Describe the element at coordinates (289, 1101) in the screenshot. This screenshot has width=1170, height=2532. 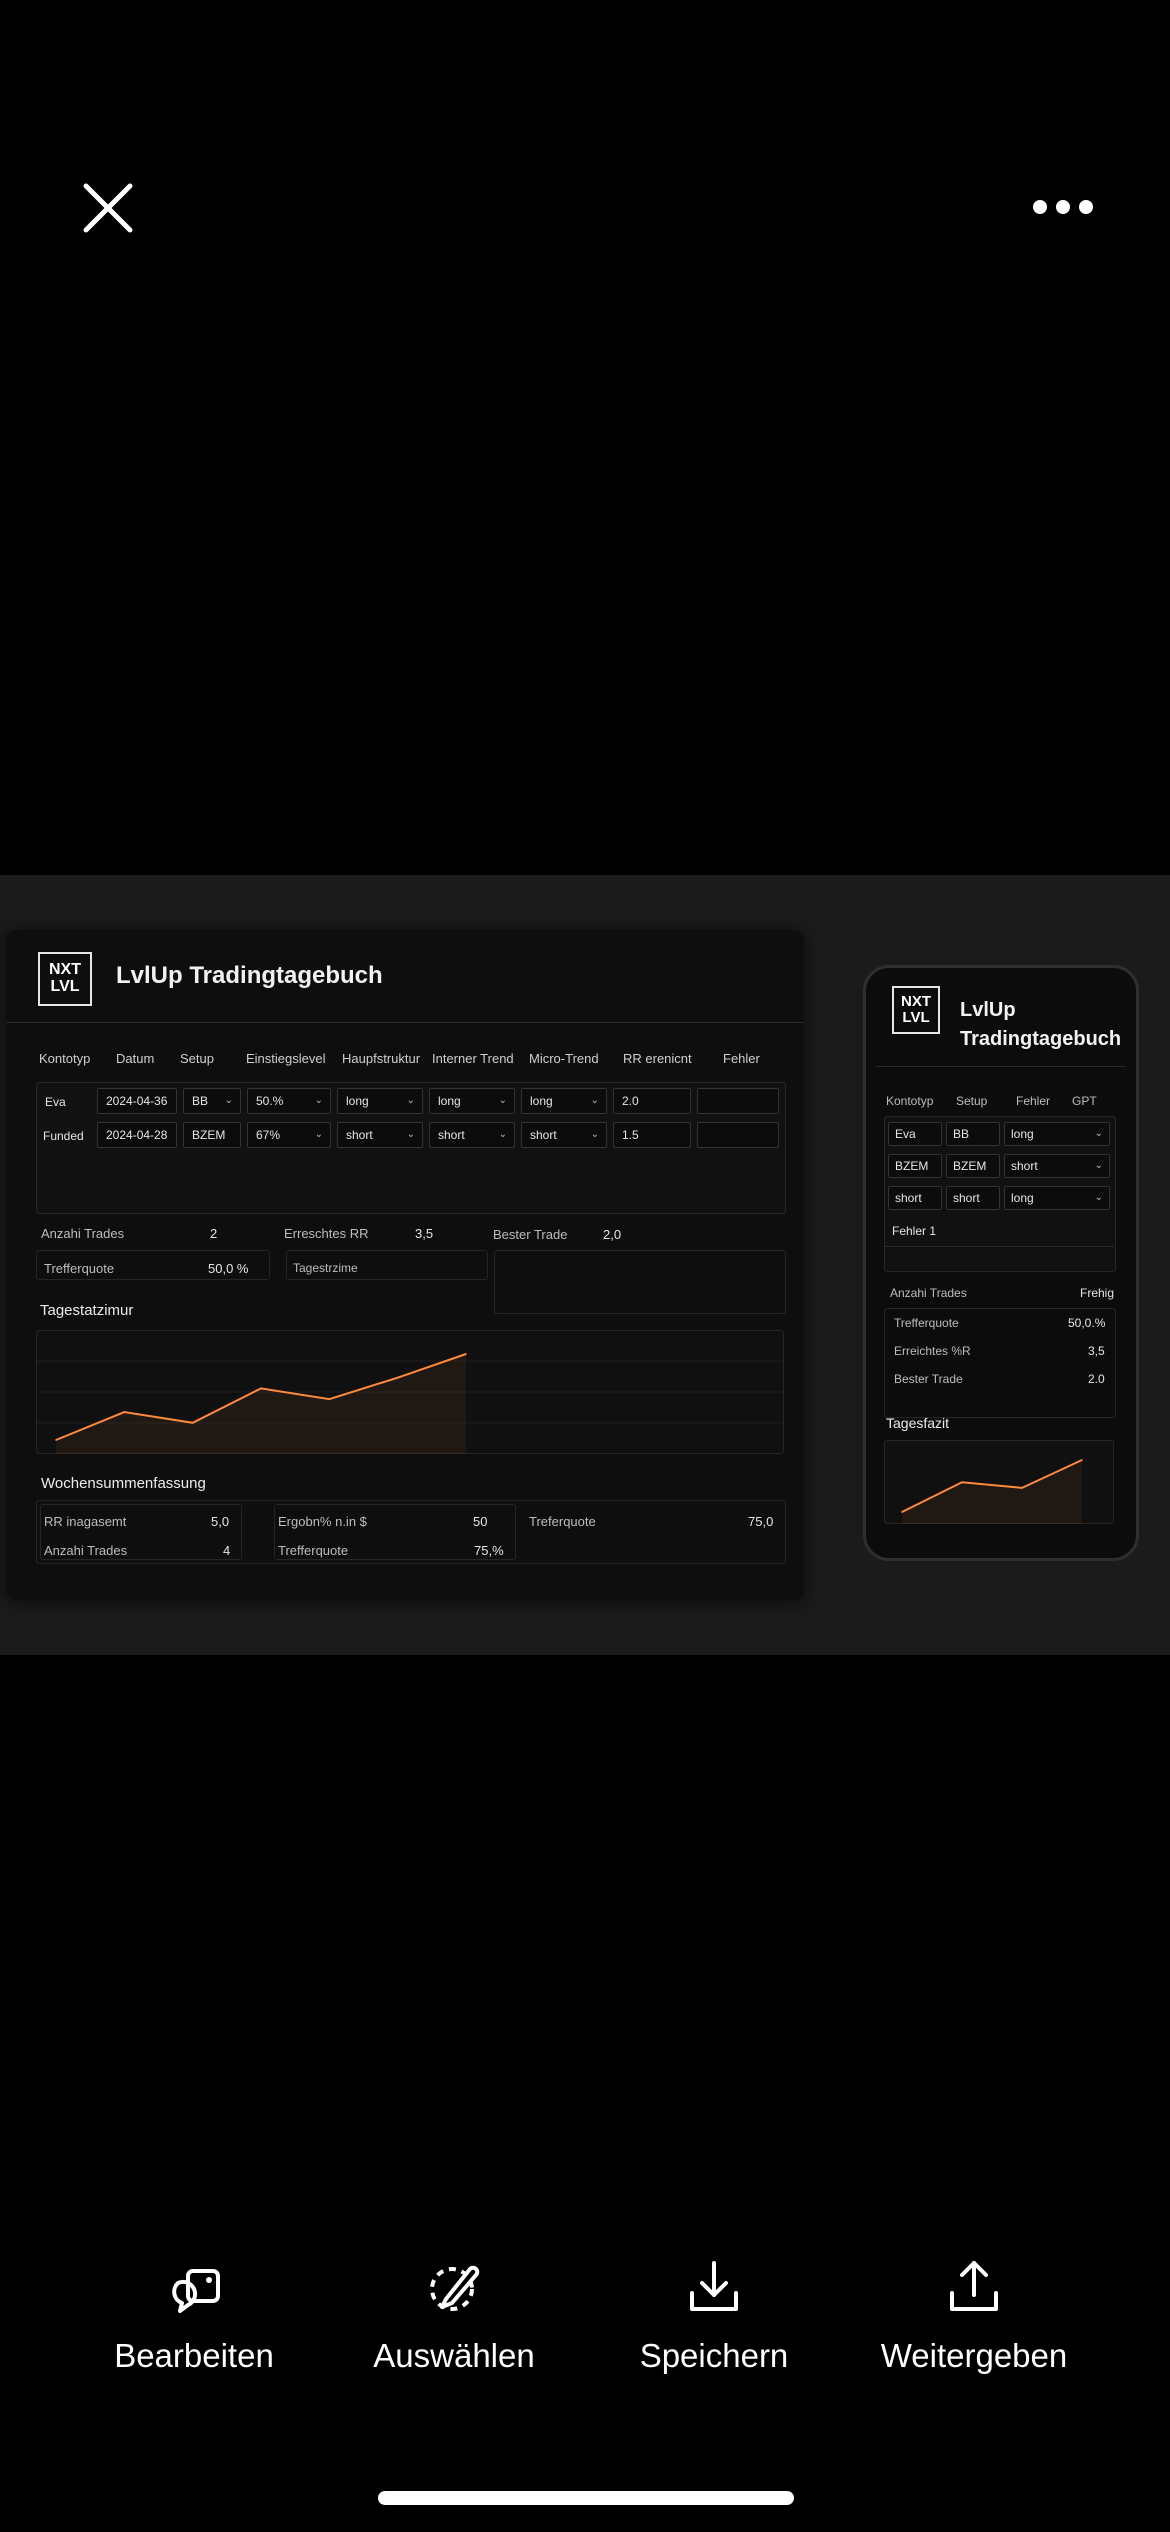
I see `einstieg-select: 50.% ⌄` at that location.